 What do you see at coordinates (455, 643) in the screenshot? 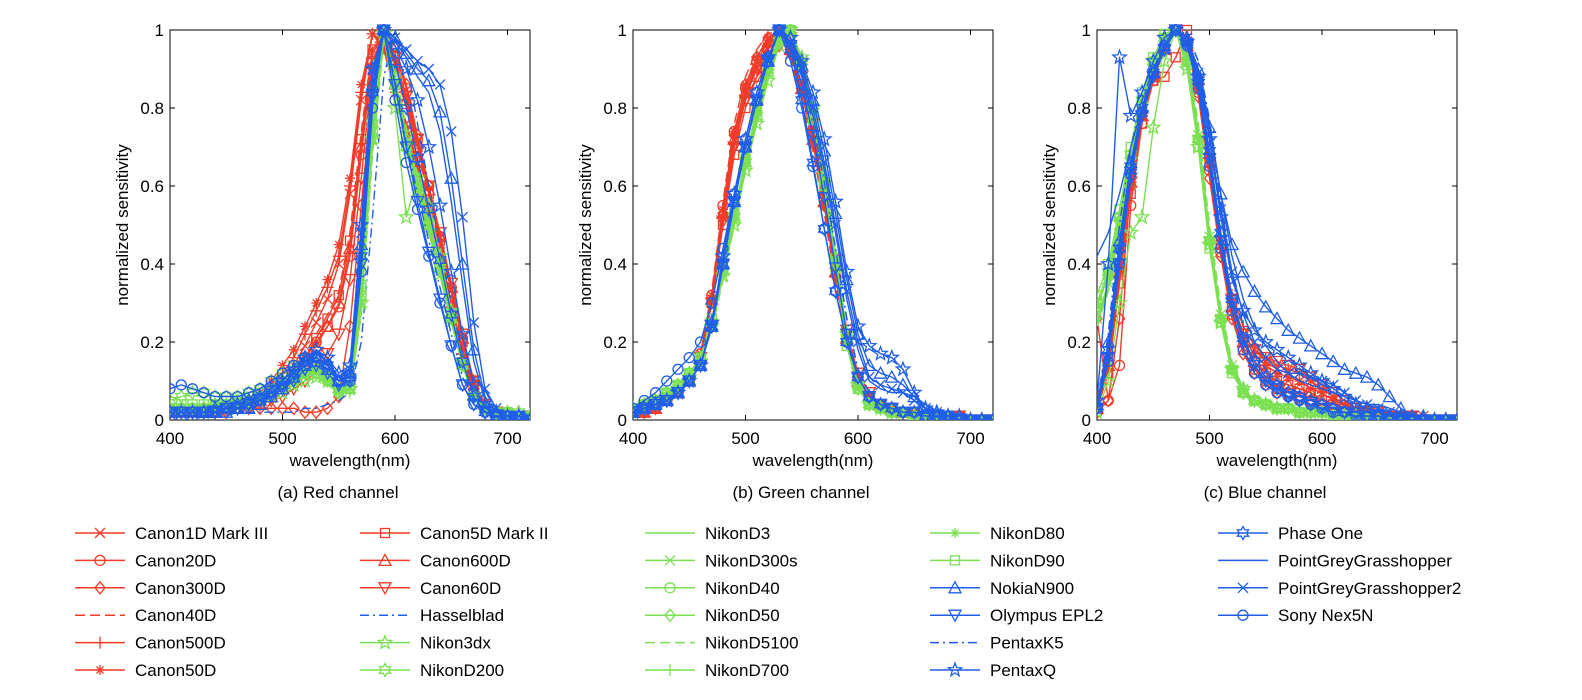
I see `legend-label: Nikon3dx` at bounding box center [455, 643].